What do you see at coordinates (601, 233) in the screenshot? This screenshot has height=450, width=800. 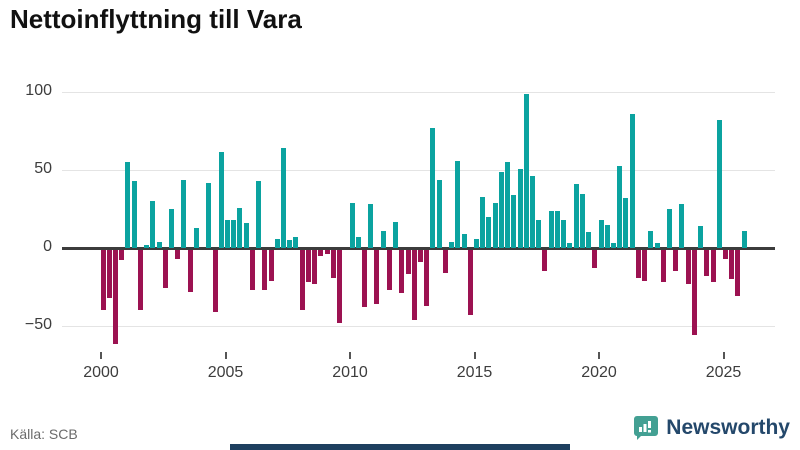 I see `bar-2020-q1` at bounding box center [601, 233].